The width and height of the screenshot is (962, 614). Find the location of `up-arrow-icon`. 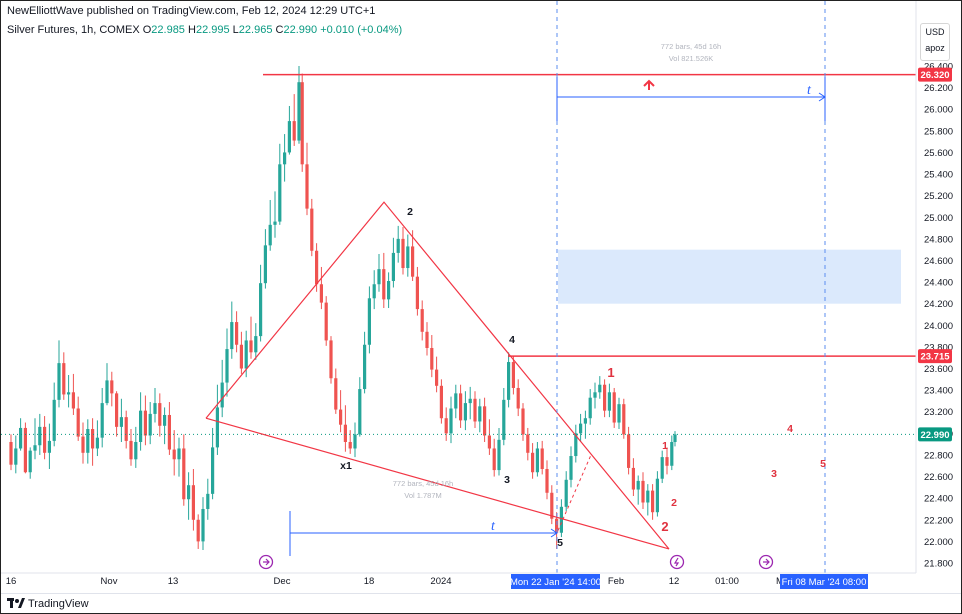

up-arrow-icon is located at coordinates (649, 84).